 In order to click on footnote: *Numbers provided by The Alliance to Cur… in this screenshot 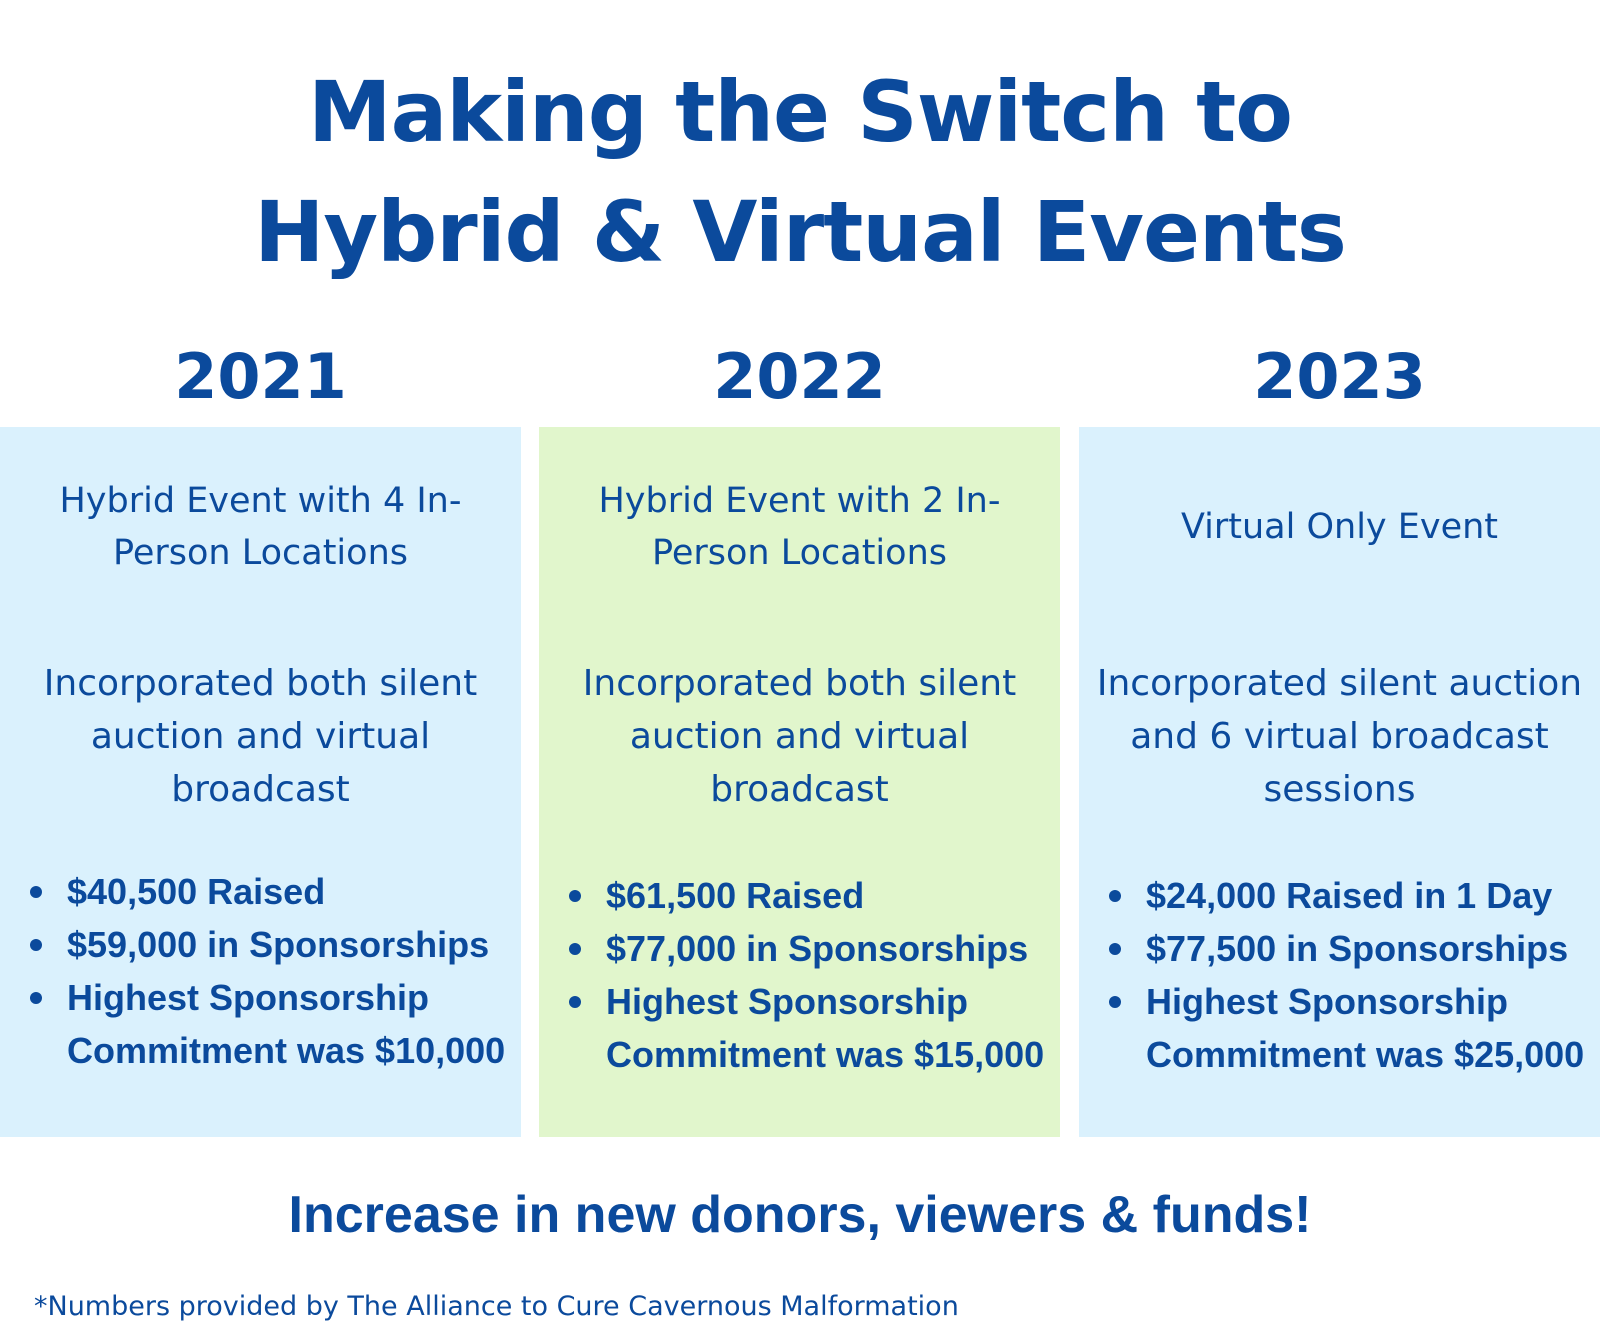, I will do `click(496, 1306)`.